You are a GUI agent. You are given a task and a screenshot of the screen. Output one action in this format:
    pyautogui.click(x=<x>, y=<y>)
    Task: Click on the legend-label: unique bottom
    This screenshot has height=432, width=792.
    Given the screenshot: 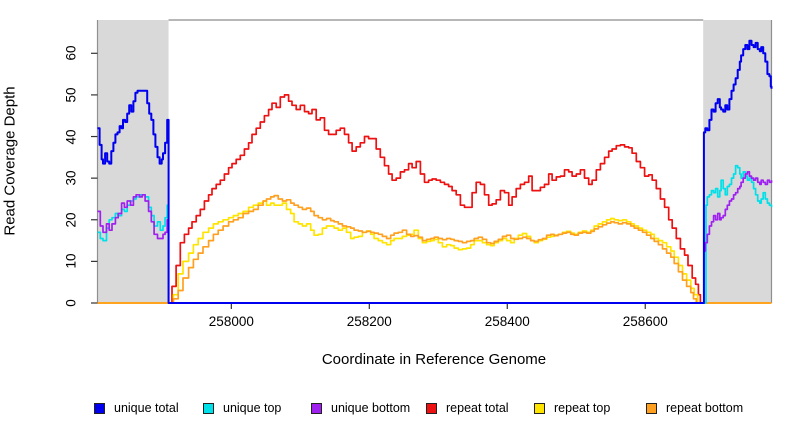 What is the action you would take?
    pyautogui.click(x=371, y=408)
    